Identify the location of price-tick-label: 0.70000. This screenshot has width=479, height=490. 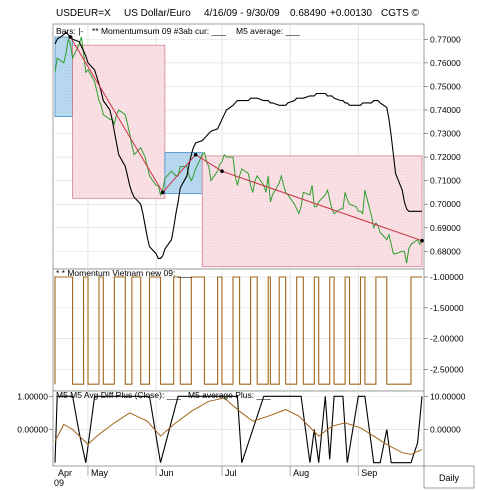
(445, 204).